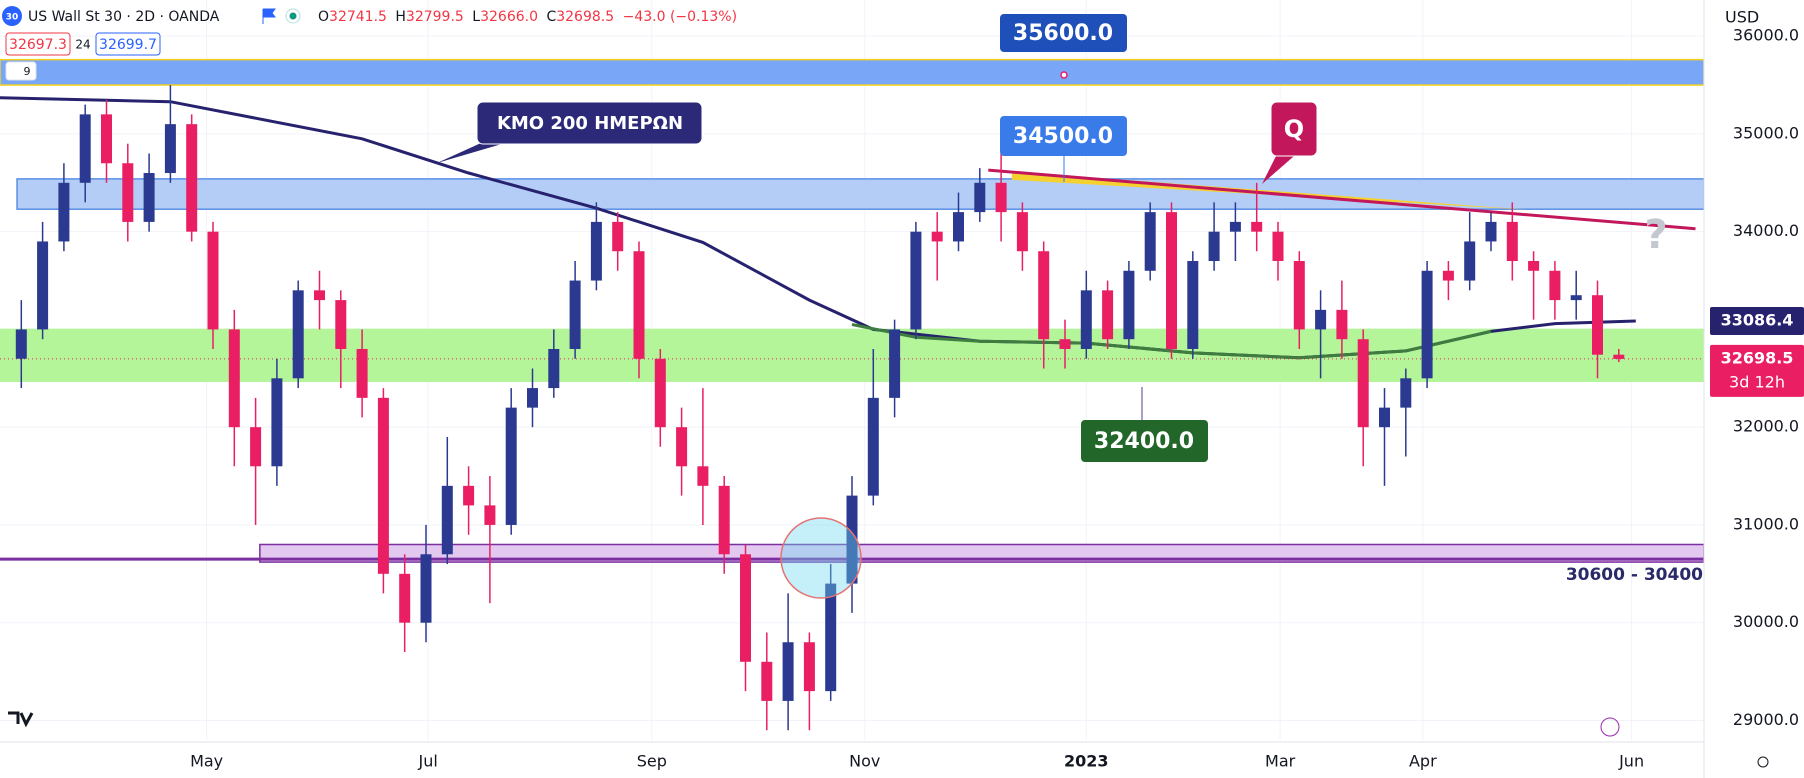 Image resolution: width=1804 pixels, height=778 pixels. What do you see at coordinates (1634, 575) in the screenshot?
I see `support-label: 30600 - 30400` at bounding box center [1634, 575].